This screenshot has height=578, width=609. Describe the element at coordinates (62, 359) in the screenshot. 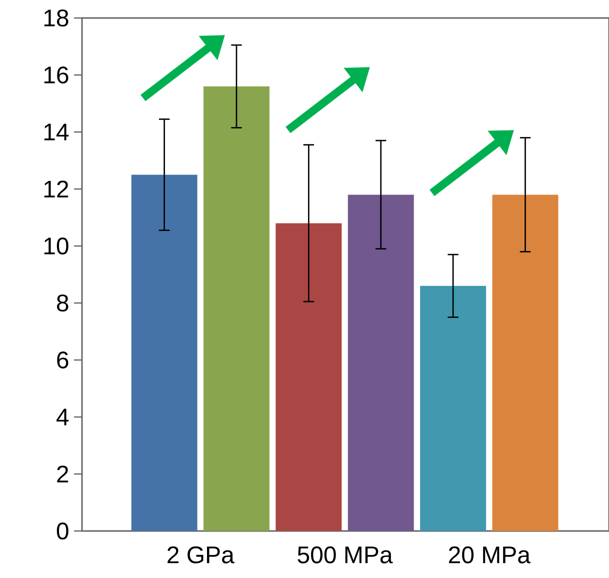

I see `y-tick-label: 6` at that location.